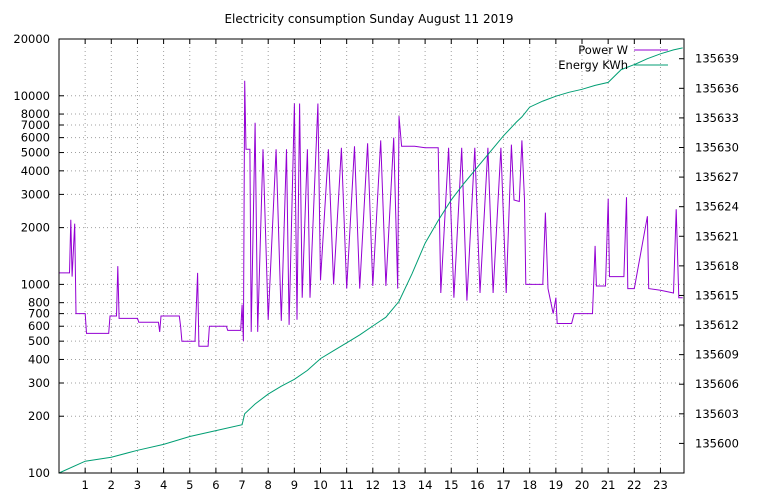  Describe the element at coordinates (717, 355) in the screenshot. I see `y2-tick-label: 135609` at that location.